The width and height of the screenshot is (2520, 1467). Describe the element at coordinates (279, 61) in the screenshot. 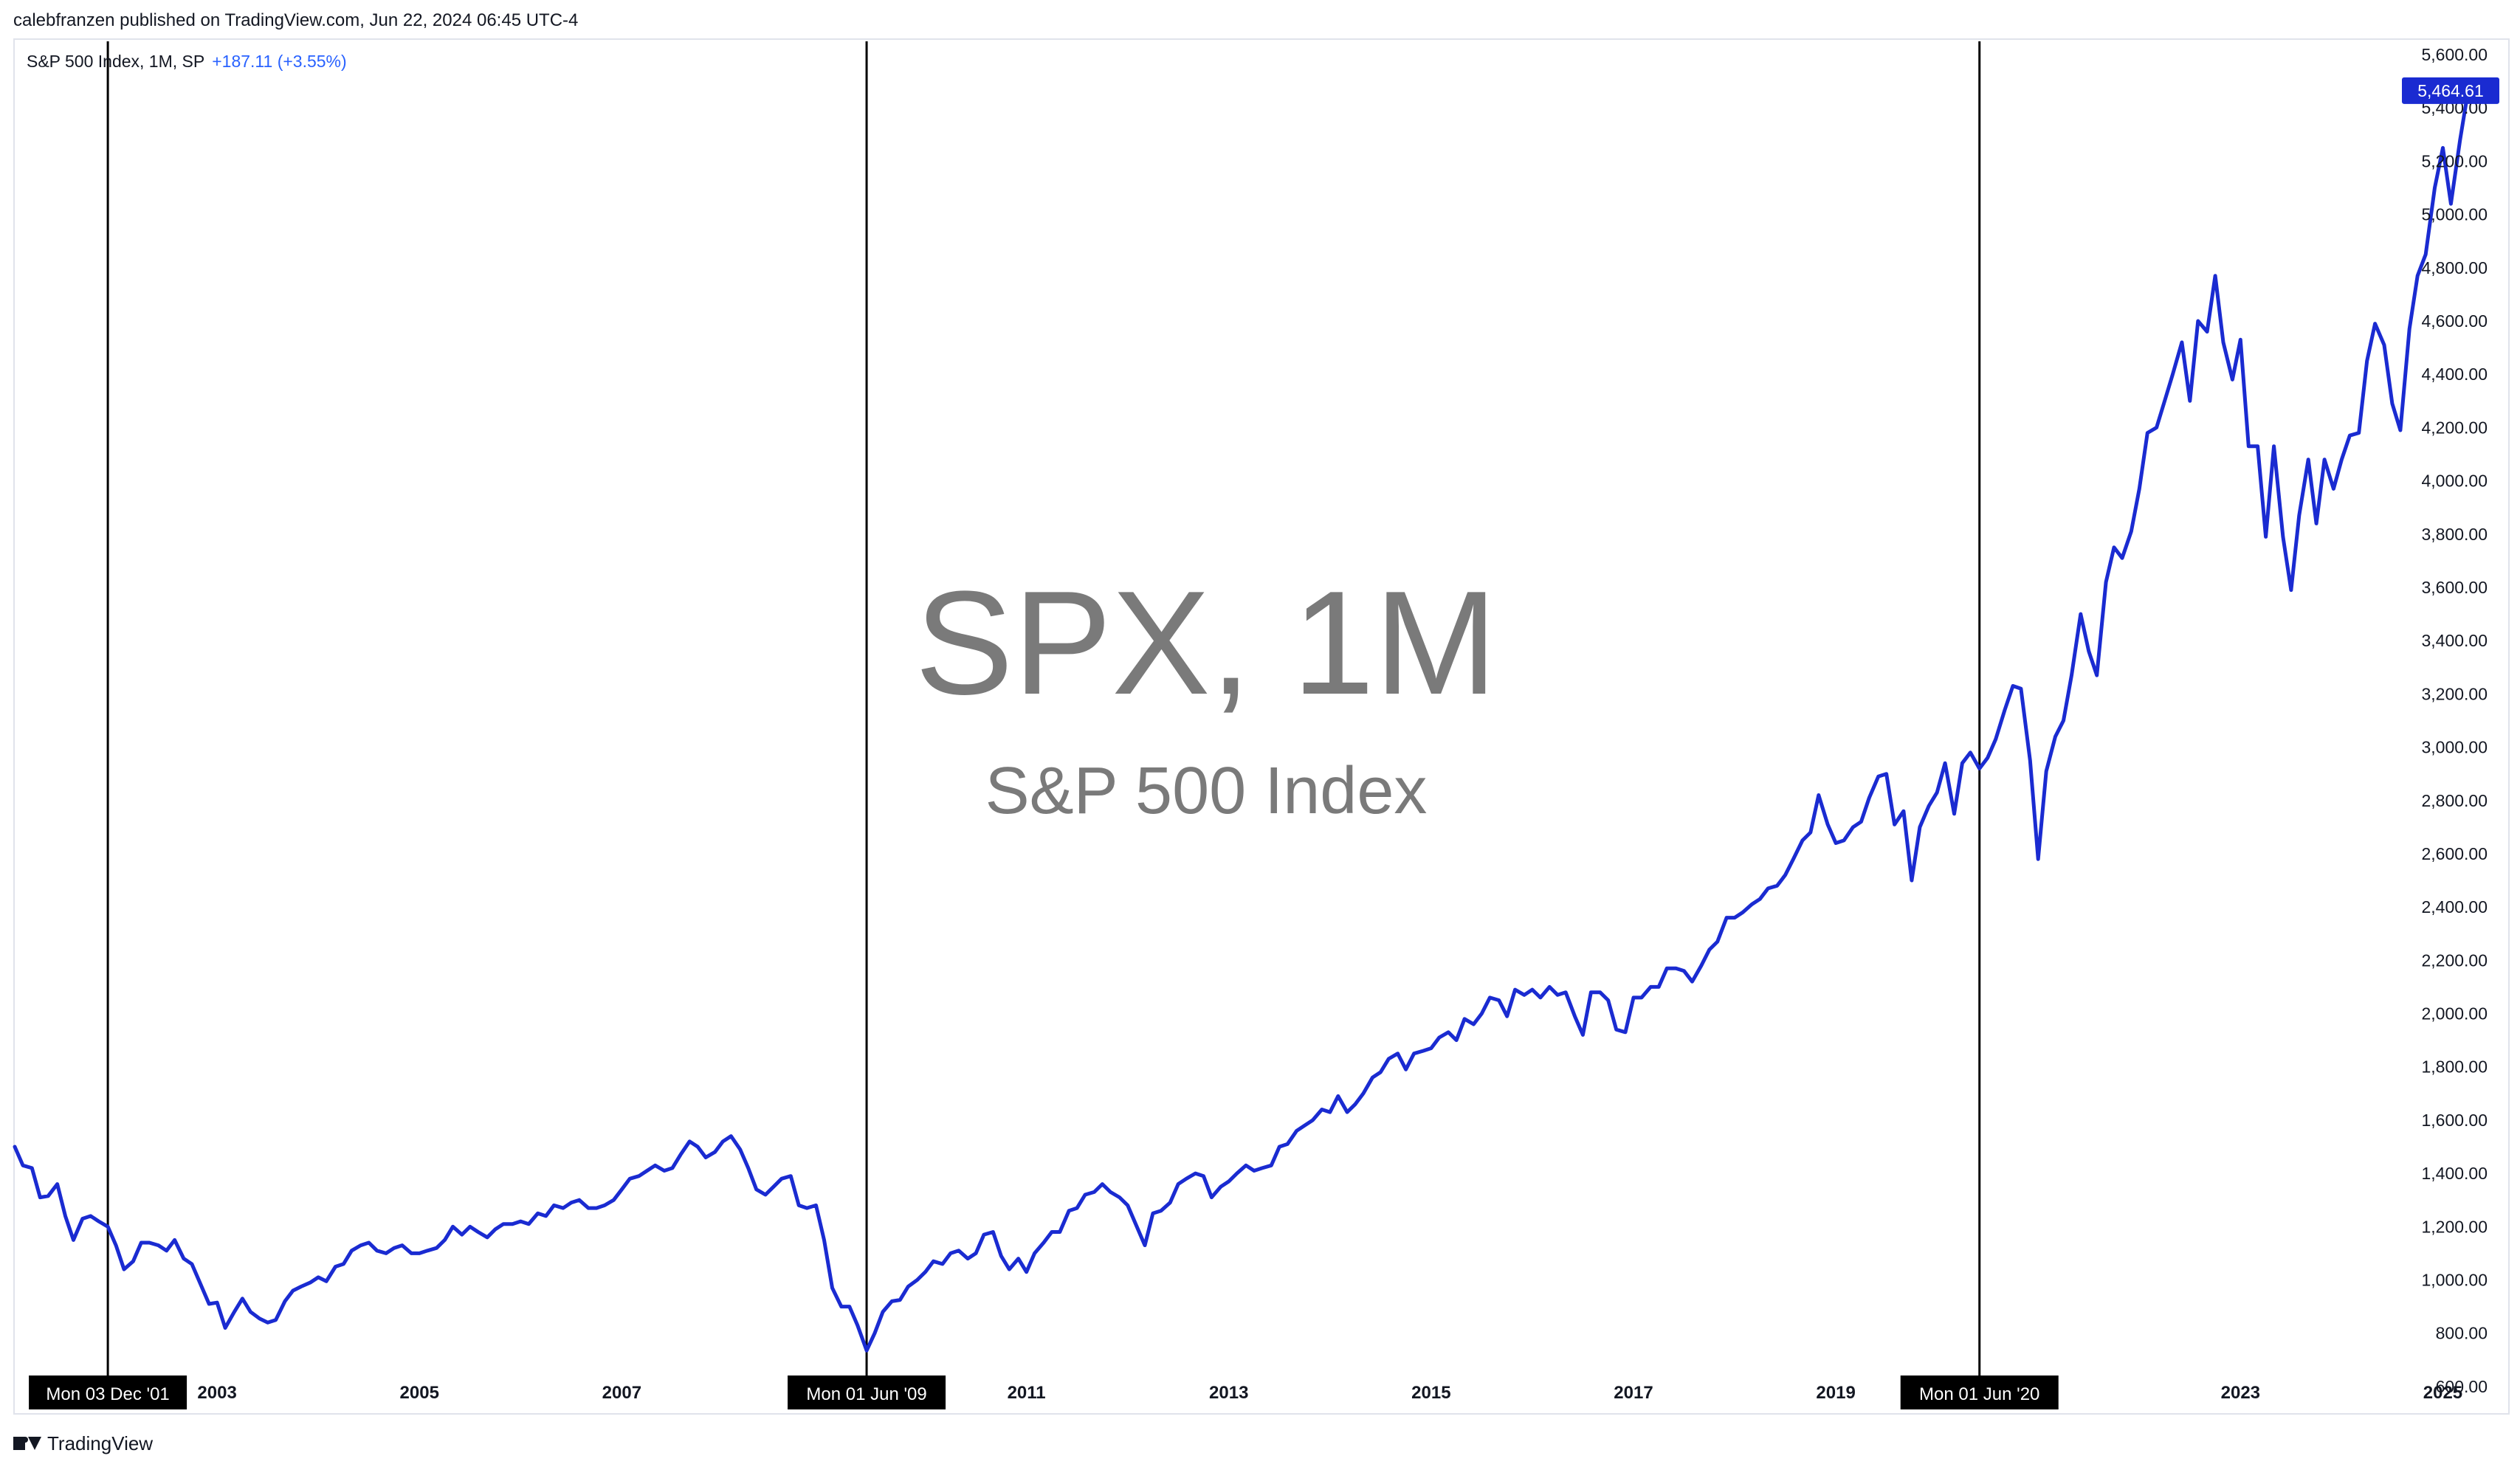

I see `legend-change: +187.11 (+3.55%)` at that location.